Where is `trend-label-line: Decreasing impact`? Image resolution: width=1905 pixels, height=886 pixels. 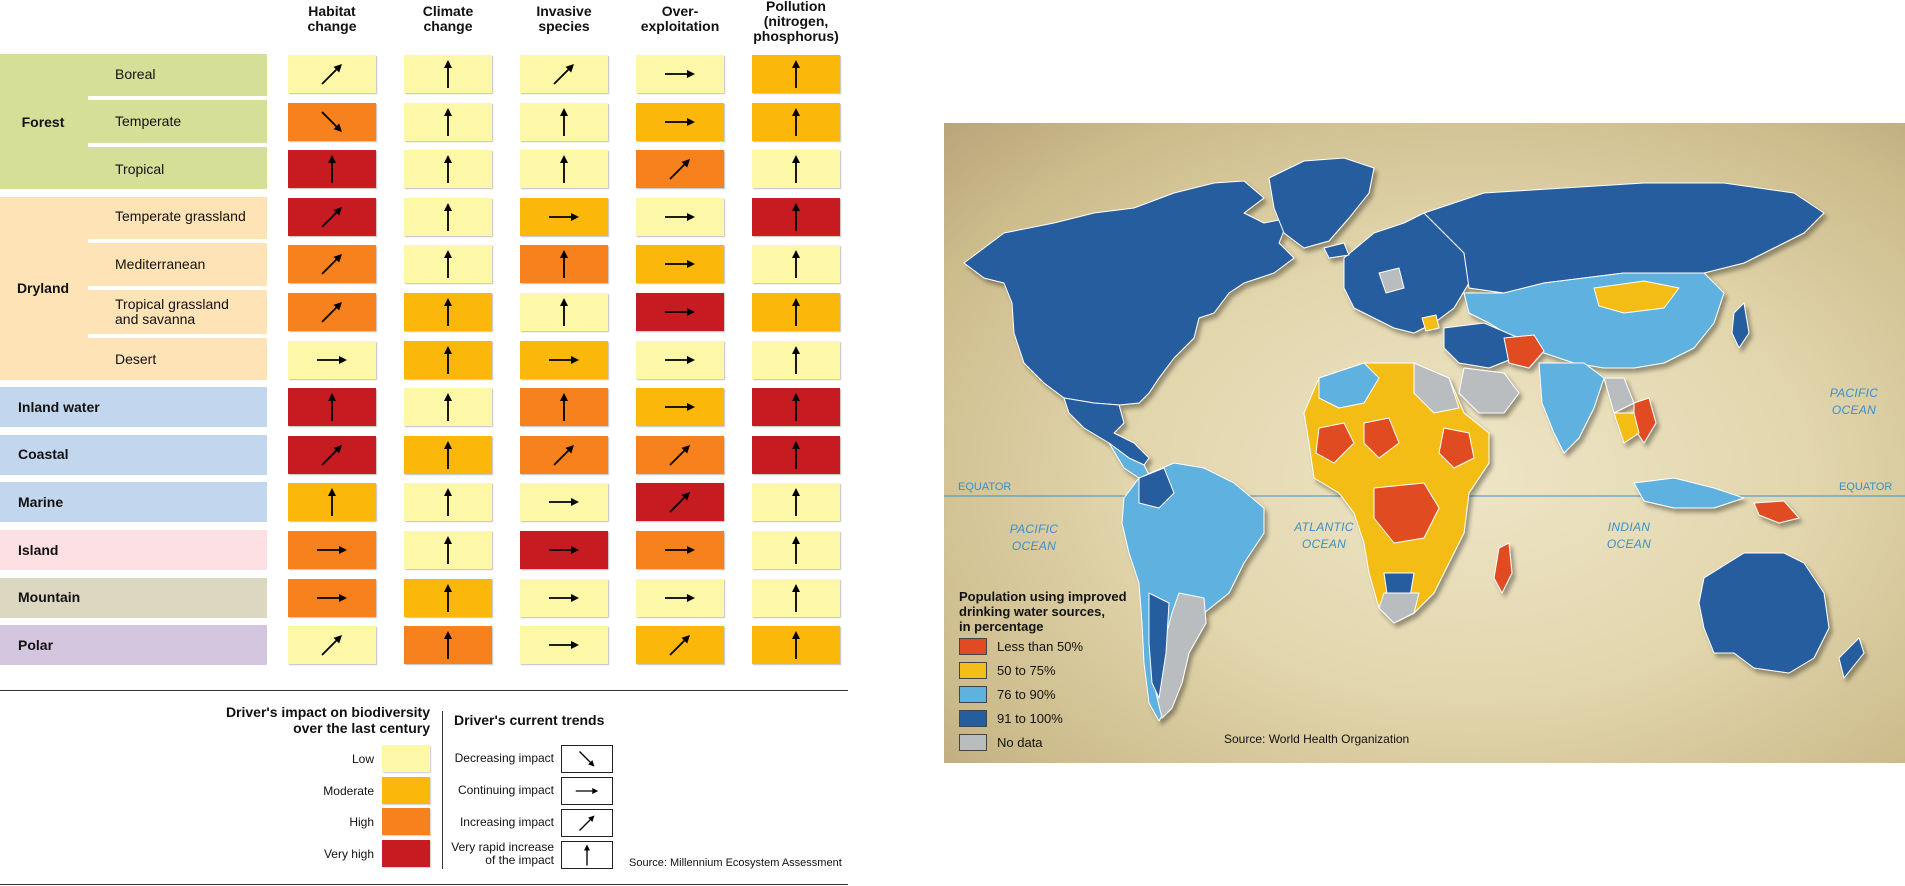
trend-label-line: Decreasing impact is located at coordinates (504, 758).